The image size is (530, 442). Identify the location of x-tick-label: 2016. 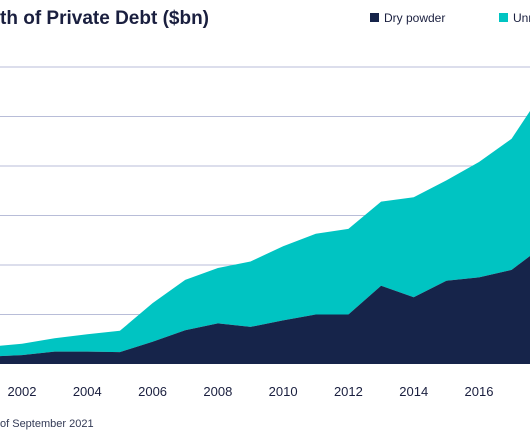
(479, 391).